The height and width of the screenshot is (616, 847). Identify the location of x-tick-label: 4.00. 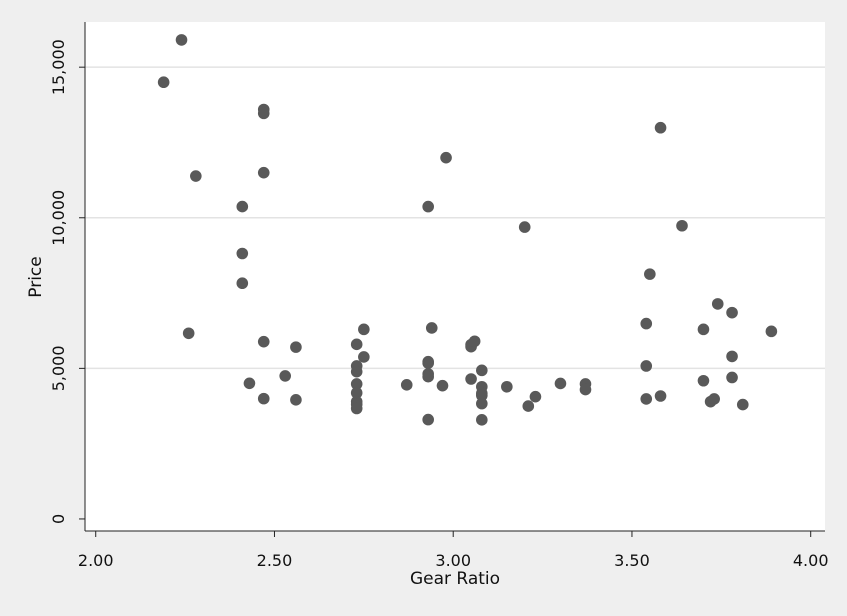
(811, 560).